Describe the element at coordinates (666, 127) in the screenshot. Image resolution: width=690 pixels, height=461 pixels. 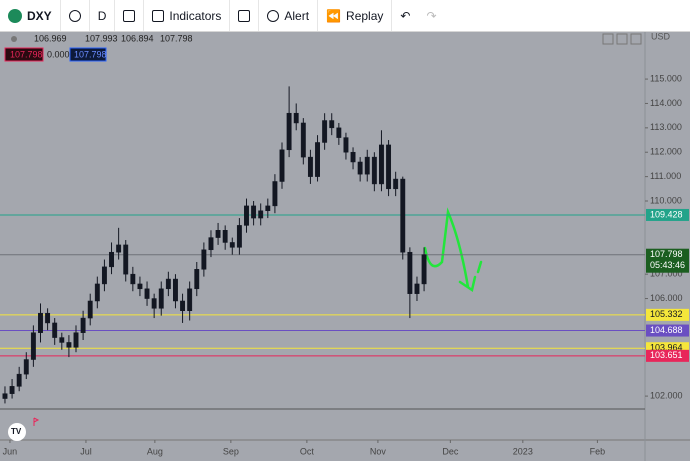
I see `y-tick-label: 113.000` at that location.